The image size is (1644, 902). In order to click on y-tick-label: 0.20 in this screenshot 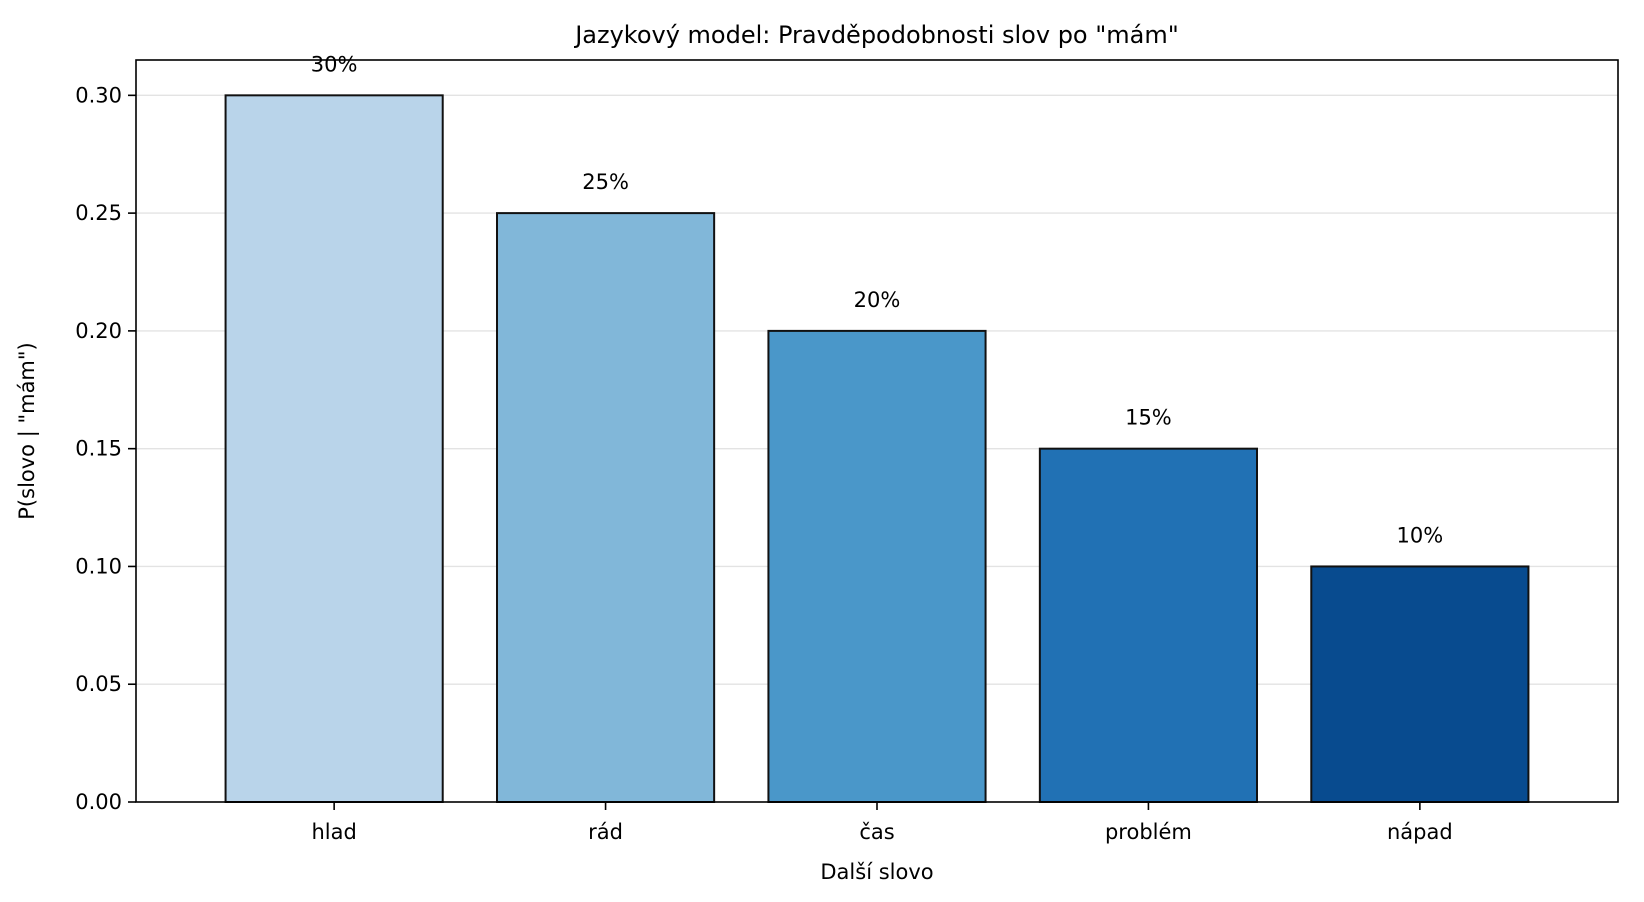, I will do `click(98, 331)`.